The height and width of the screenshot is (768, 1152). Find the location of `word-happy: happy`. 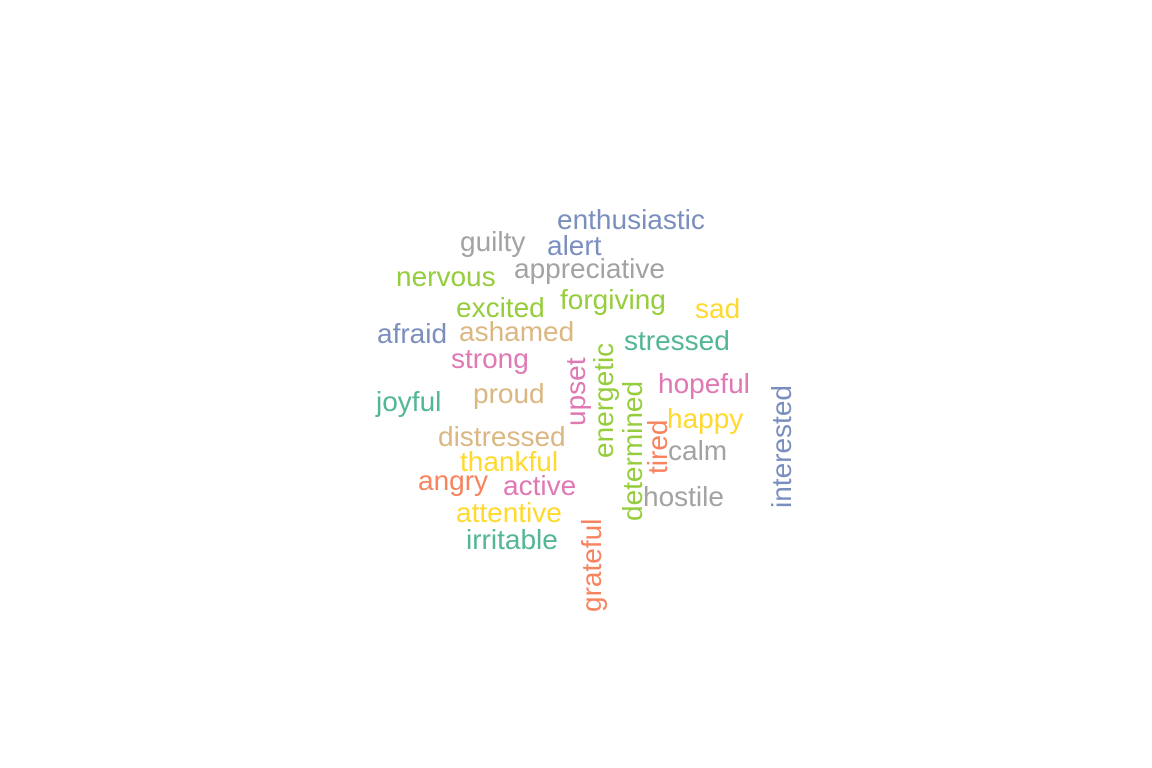

word-happy: happy is located at coordinates (705, 418).